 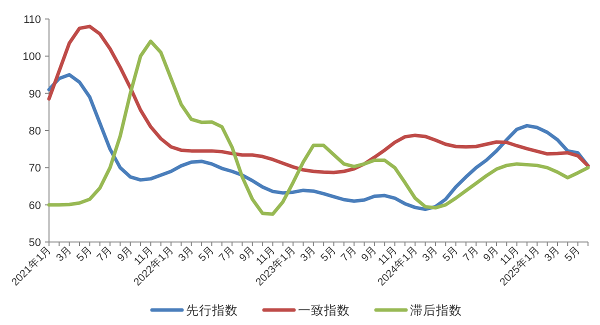 What do you see at coordinates (34, 206) in the screenshot?
I see `y-tick-label: 60` at bounding box center [34, 206].